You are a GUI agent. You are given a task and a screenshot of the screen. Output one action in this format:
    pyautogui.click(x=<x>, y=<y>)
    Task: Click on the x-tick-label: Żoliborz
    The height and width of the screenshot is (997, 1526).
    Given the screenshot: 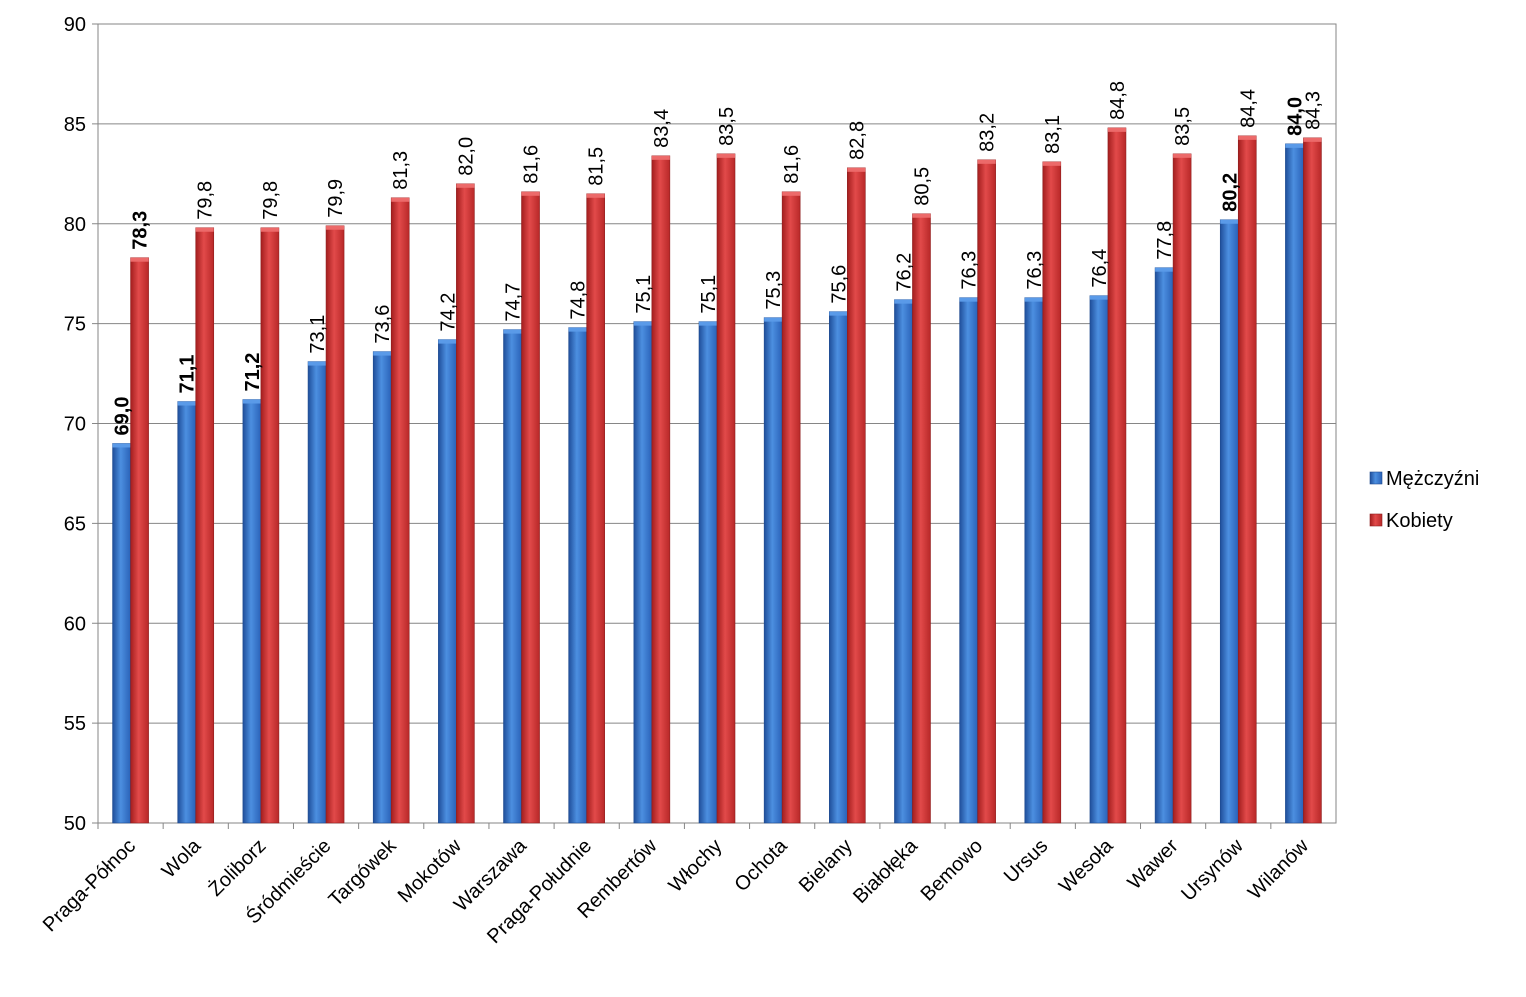 What is the action you would take?
    pyautogui.click(x=237, y=867)
    